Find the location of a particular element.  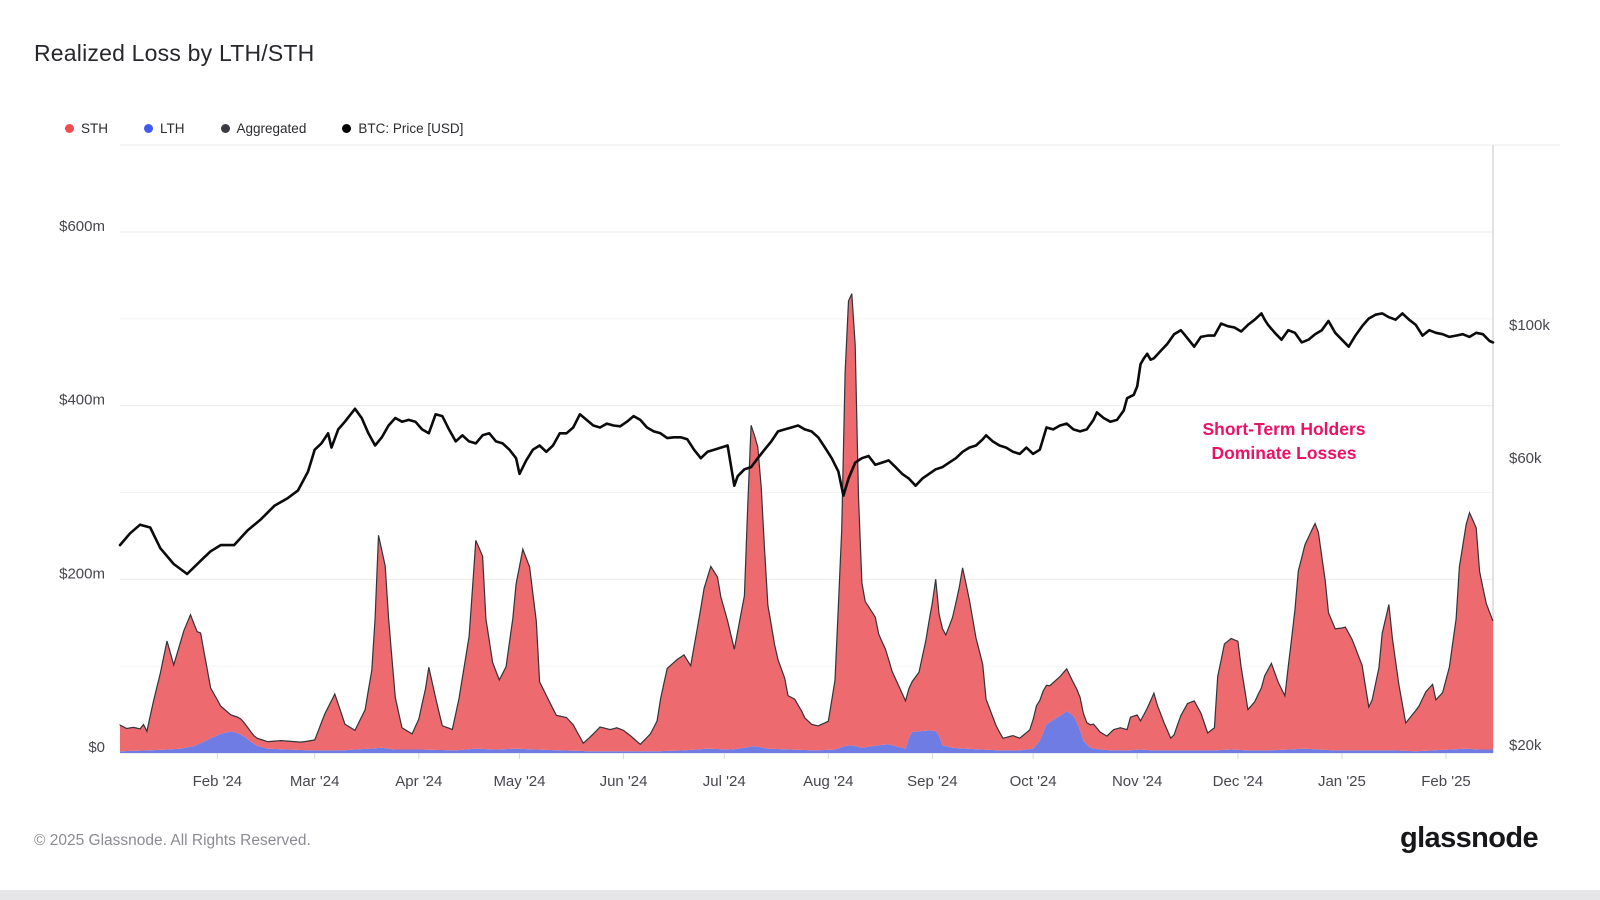

legend-item-sth: STH is located at coordinates (86, 128).